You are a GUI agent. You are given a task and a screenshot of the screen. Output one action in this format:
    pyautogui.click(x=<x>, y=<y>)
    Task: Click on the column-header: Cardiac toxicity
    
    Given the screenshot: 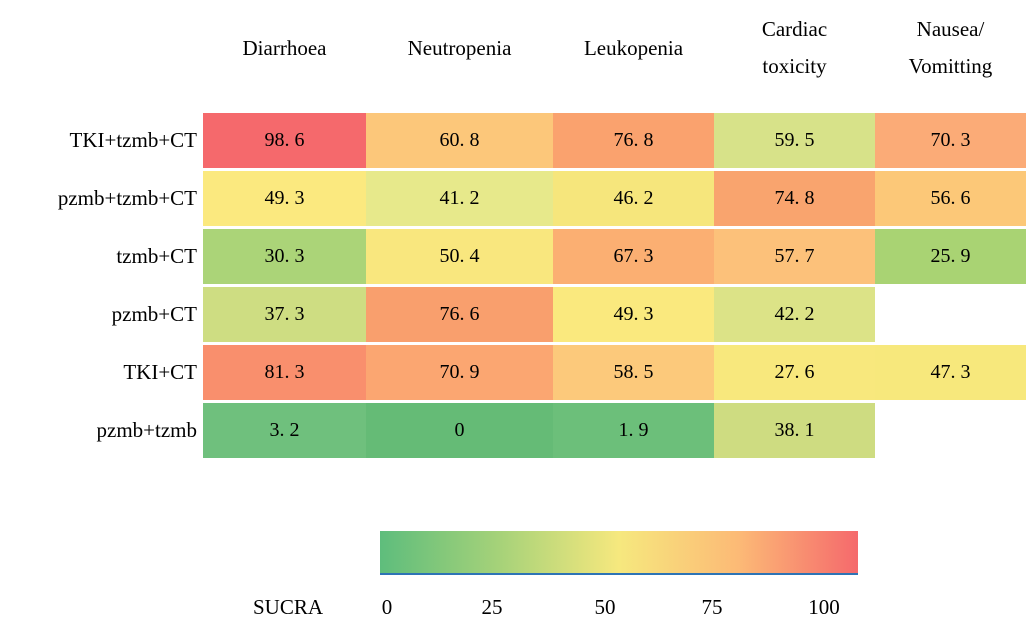 What is the action you would take?
    pyautogui.click(x=794, y=48)
    